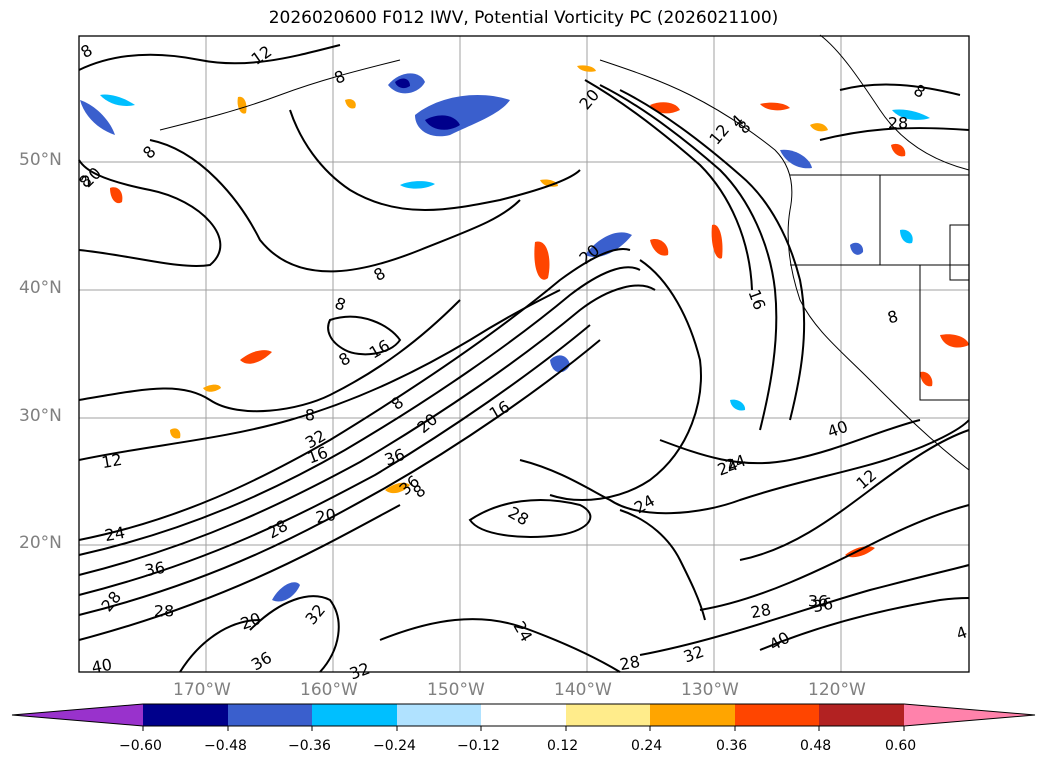 Image resolution: width=1047 pixels, height=765 pixels. I want to click on colorbar-tick-label: 0.60, so click(901, 746).